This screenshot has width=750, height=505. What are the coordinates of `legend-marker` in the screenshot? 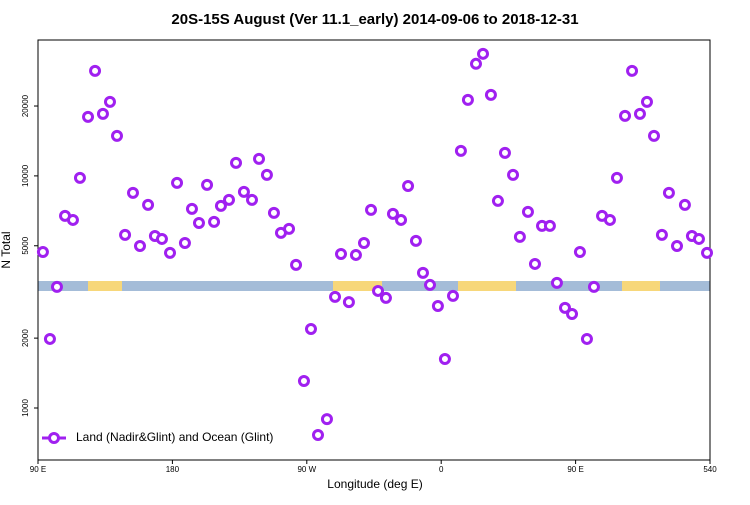 It's located at (54, 438).